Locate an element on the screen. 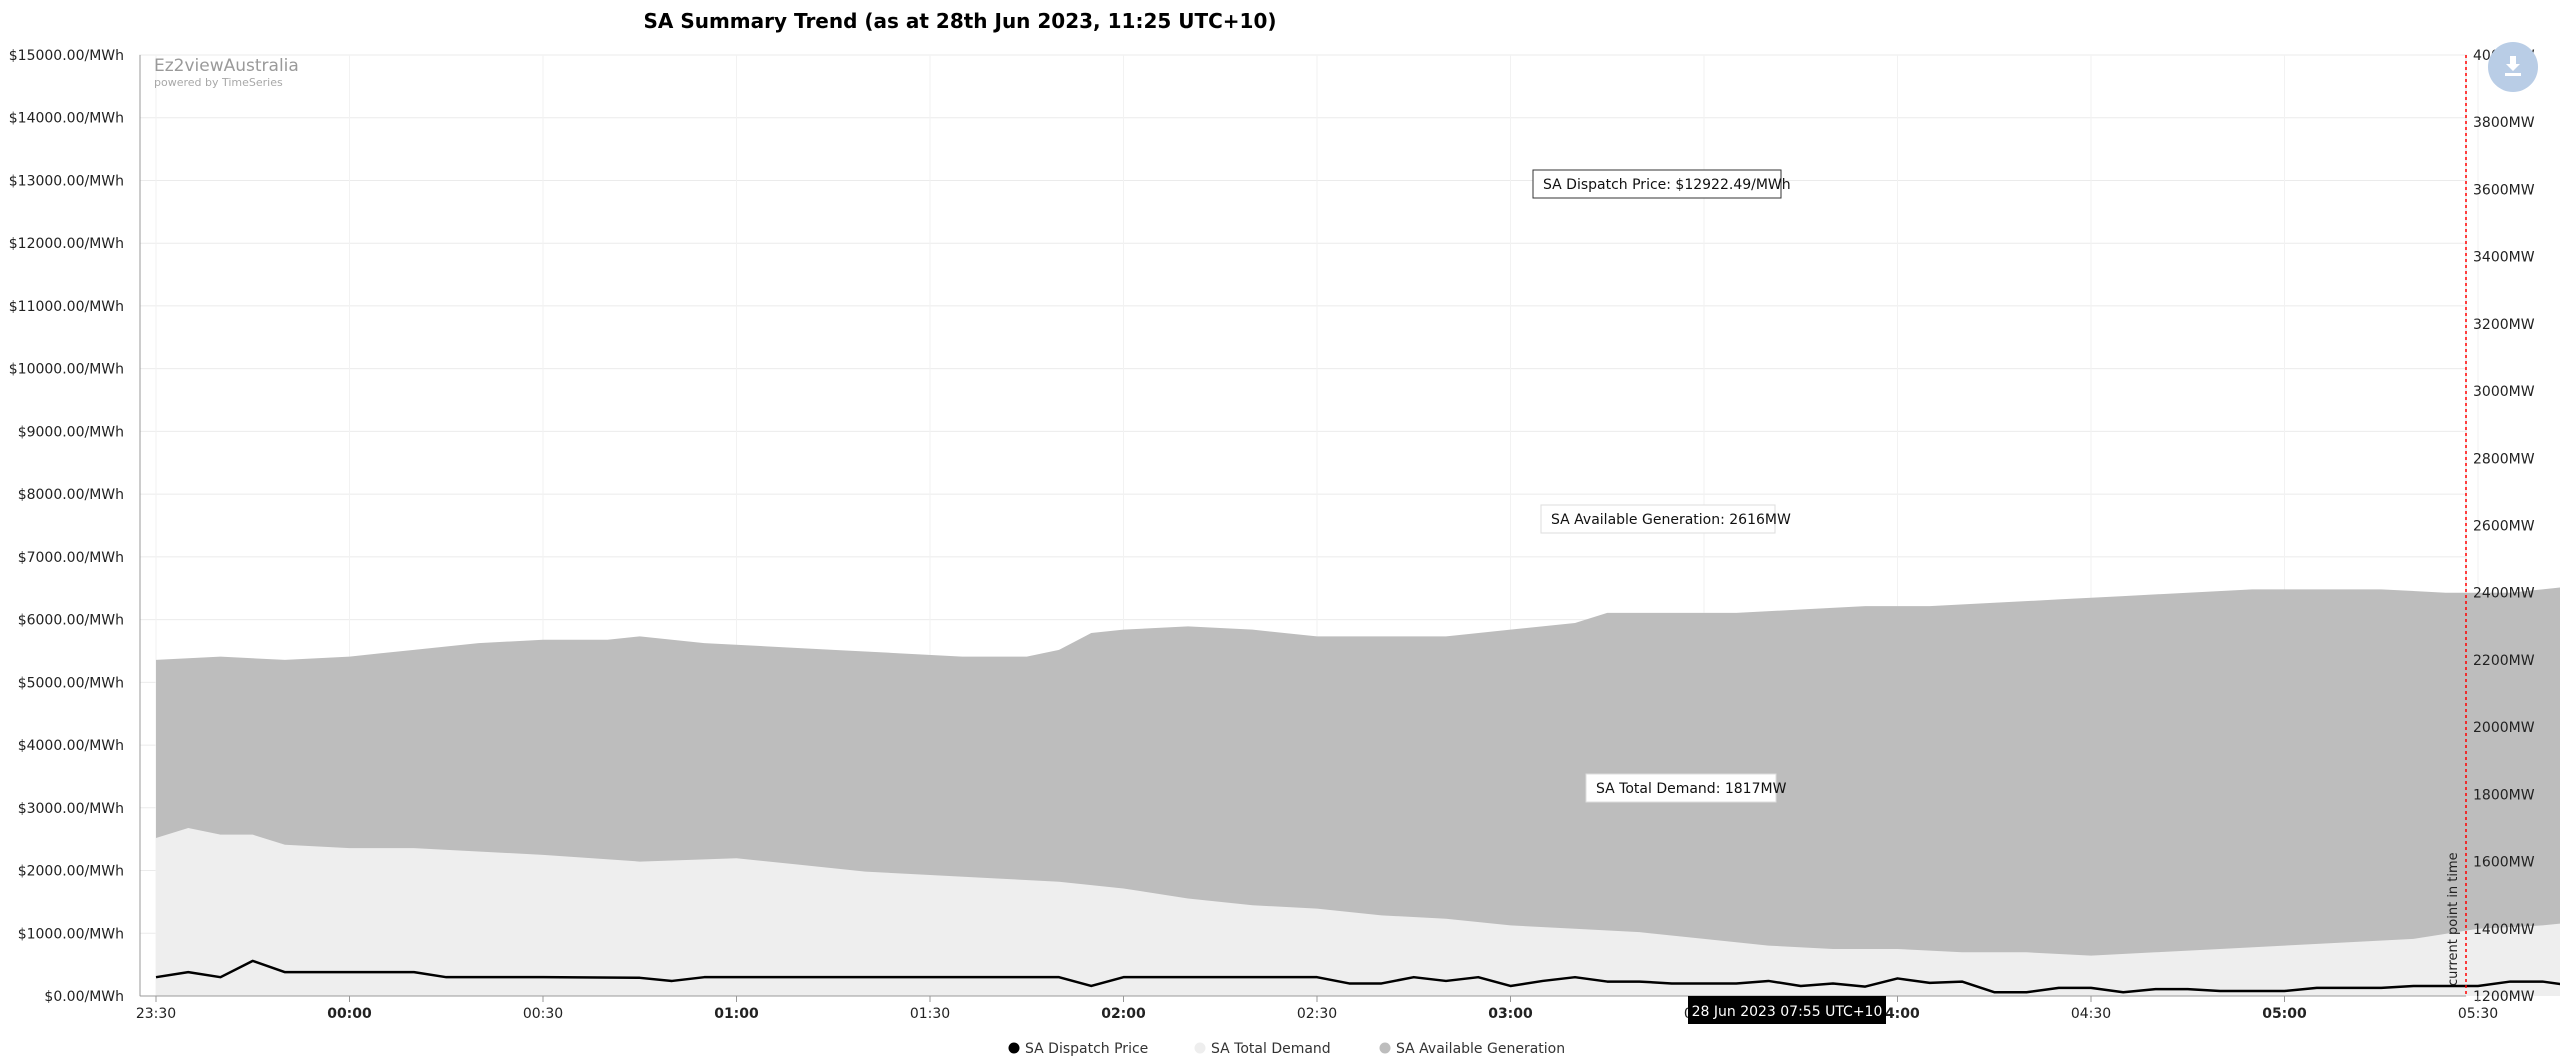  y-right-tick-label: 2400MW is located at coordinates (2504, 594).